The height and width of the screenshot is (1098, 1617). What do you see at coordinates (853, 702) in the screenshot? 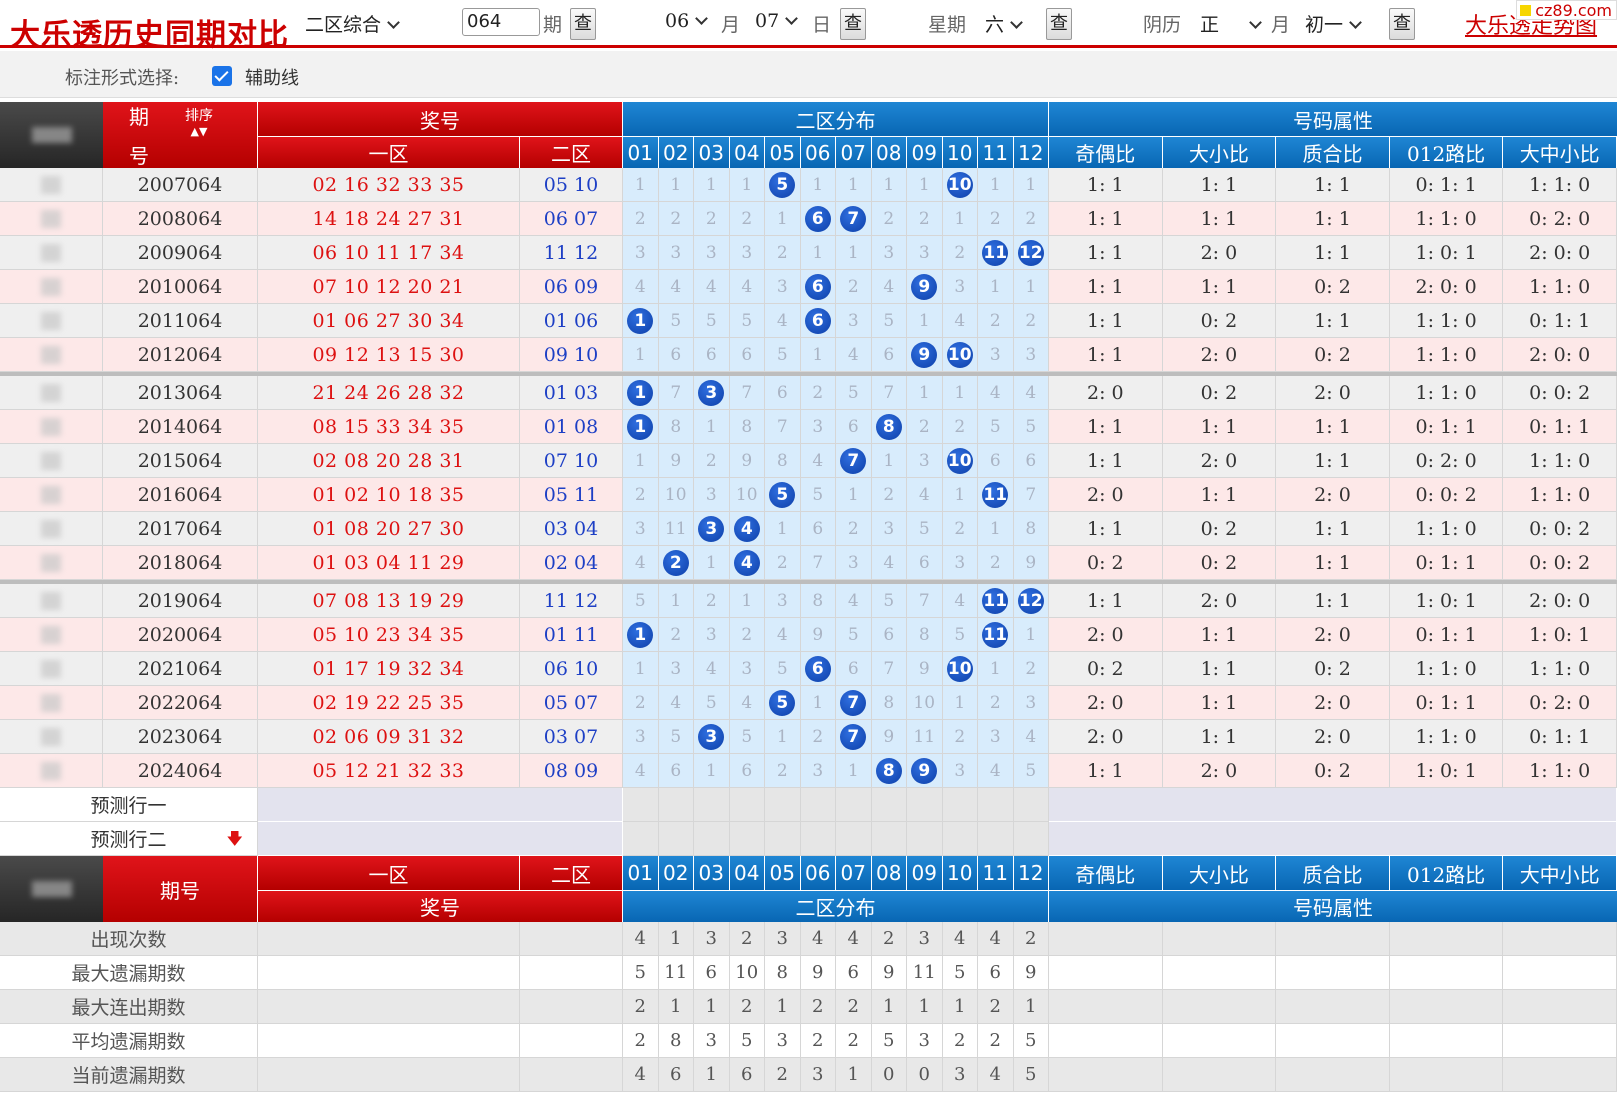
I see `hit-ball: 7` at bounding box center [853, 702].